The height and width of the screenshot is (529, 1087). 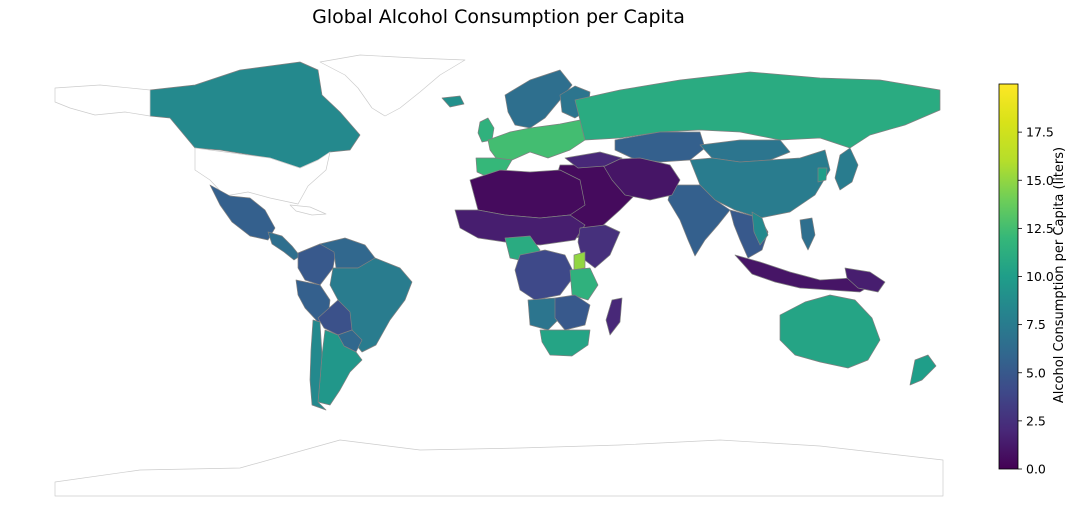 What do you see at coordinates (1040, 132) in the screenshot?
I see `colorbar-tick-label: 17.5` at bounding box center [1040, 132].